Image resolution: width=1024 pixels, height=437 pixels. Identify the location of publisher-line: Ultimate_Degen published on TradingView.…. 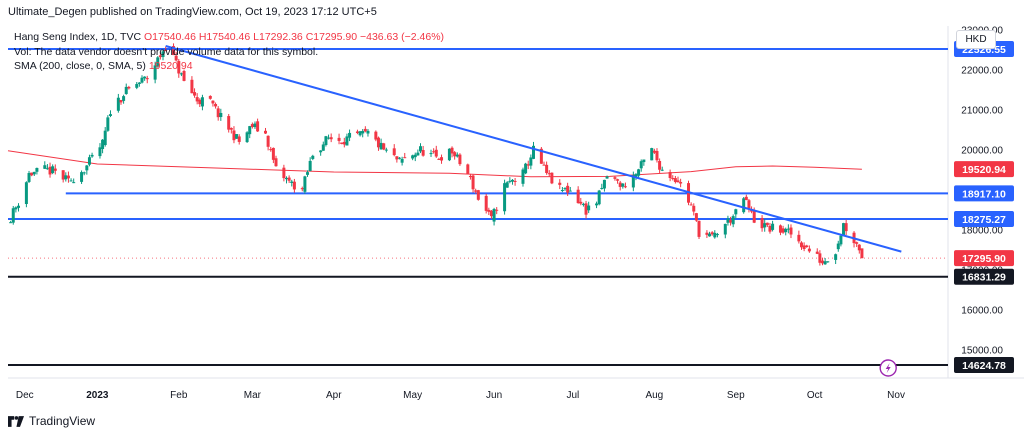
(192, 12).